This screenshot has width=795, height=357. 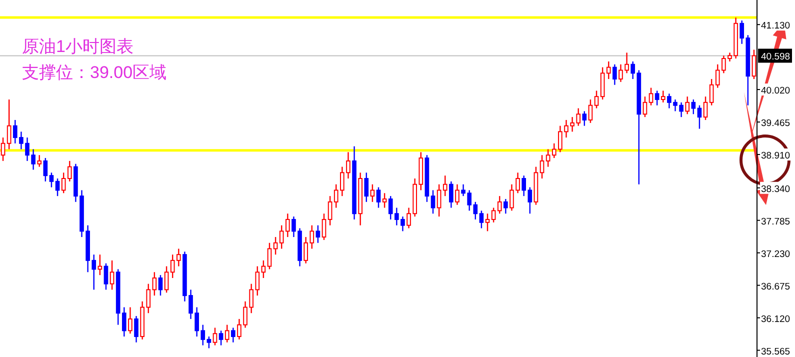 I want to click on y-tick-label: 36.675, so click(x=775, y=286).